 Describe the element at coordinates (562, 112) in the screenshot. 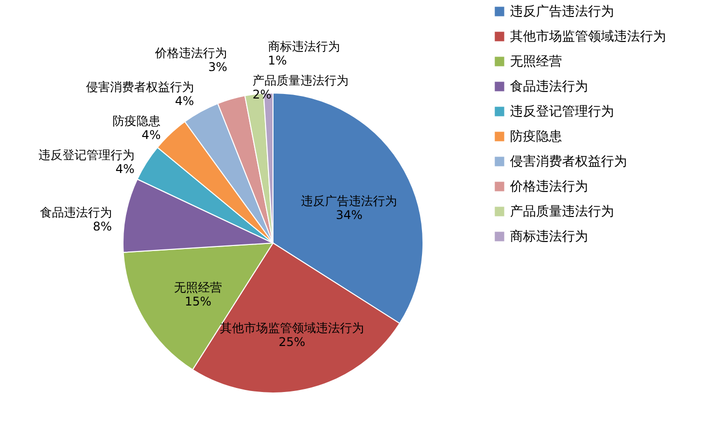

I see `legend-label: 违反登记管理行为` at that location.